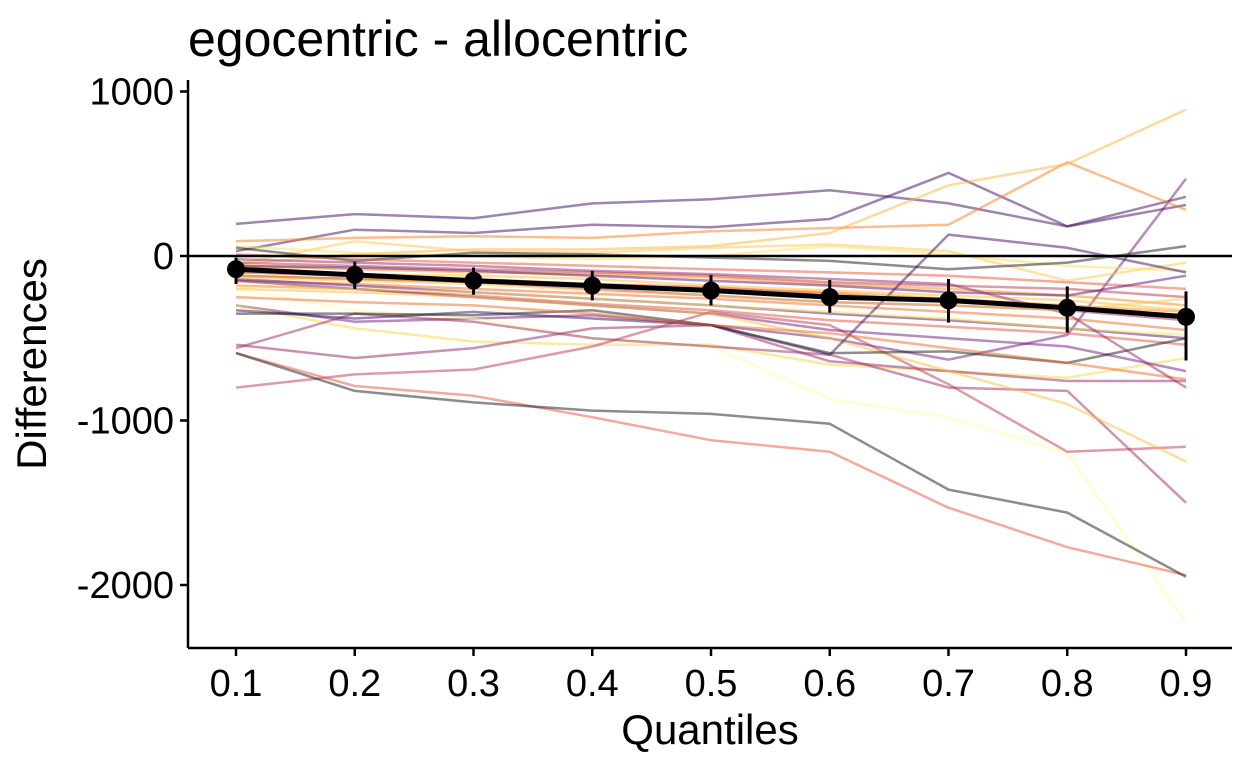 This screenshot has height=768, width=1248. Describe the element at coordinates (236, 684) in the screenshot. I see `x-tick-label: 0.1` at that location.